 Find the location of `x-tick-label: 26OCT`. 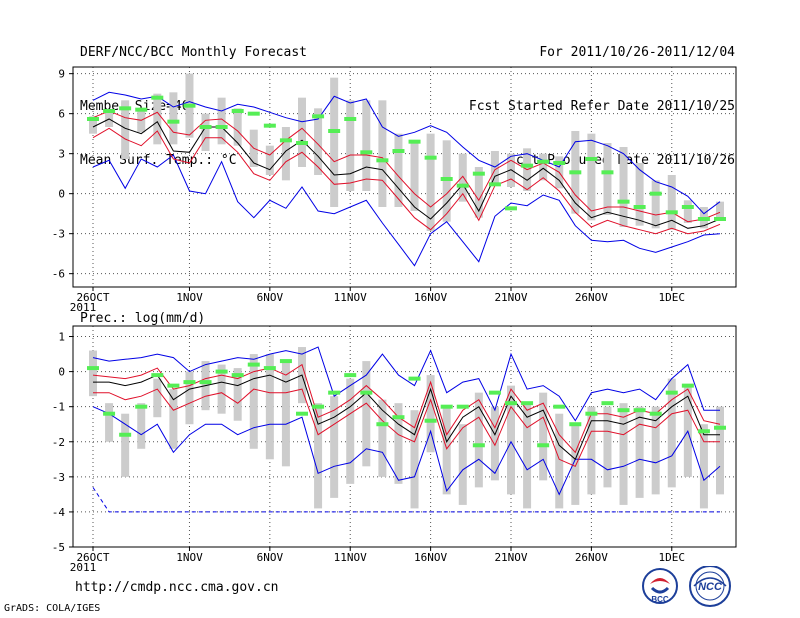

x-tick-label: 26OCT is located at coordinates (92, 557).